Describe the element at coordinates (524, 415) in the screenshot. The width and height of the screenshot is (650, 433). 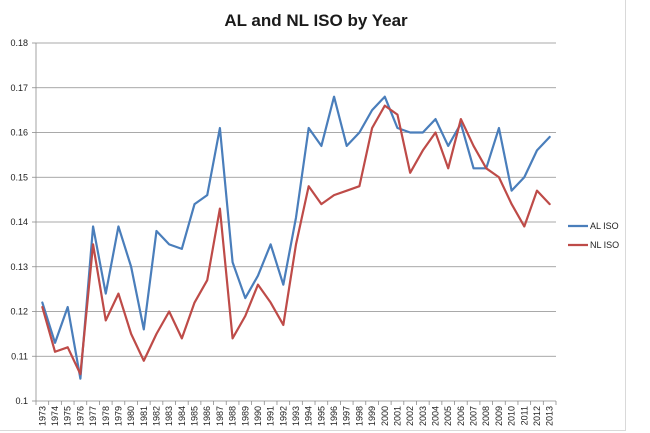
I see `x-tick-label: 2011` at that location.